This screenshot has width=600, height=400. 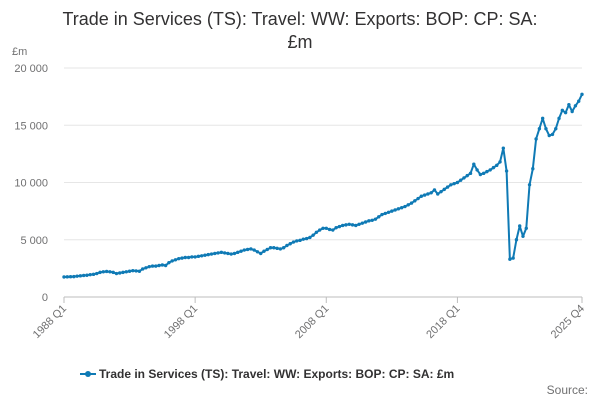 I want to click on x-tick-label: 1998 Q1, so click(x=181, y=322).